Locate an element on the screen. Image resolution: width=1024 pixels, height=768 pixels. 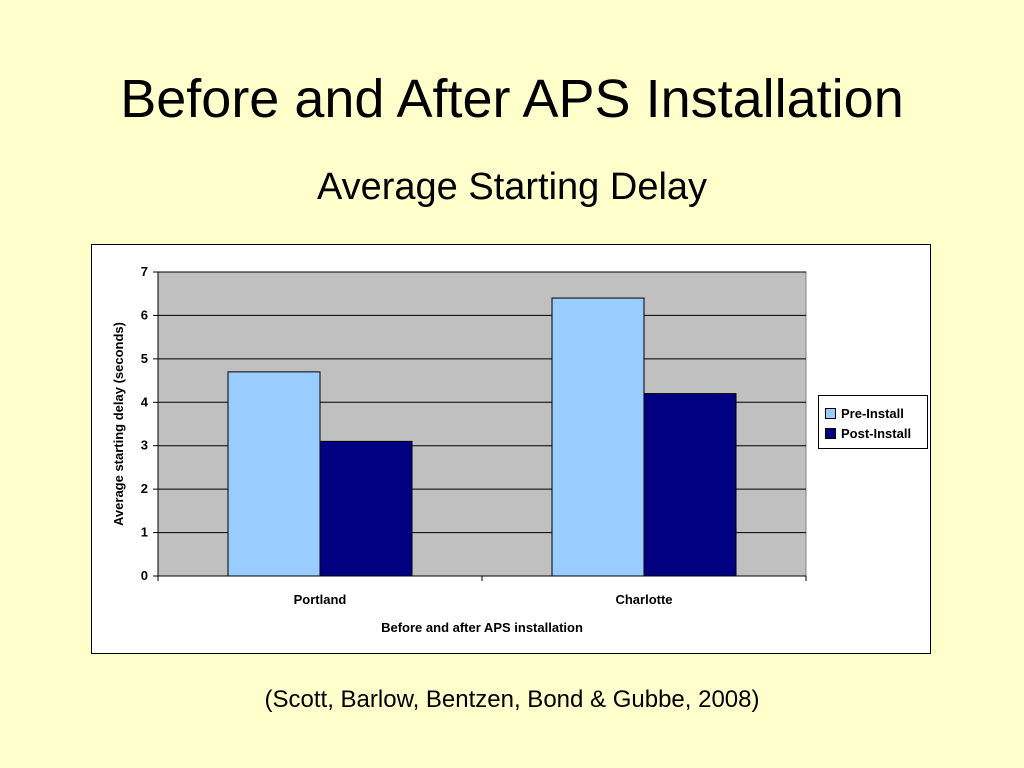
bar-pre-install-portland is located at coordinates (274, 474).